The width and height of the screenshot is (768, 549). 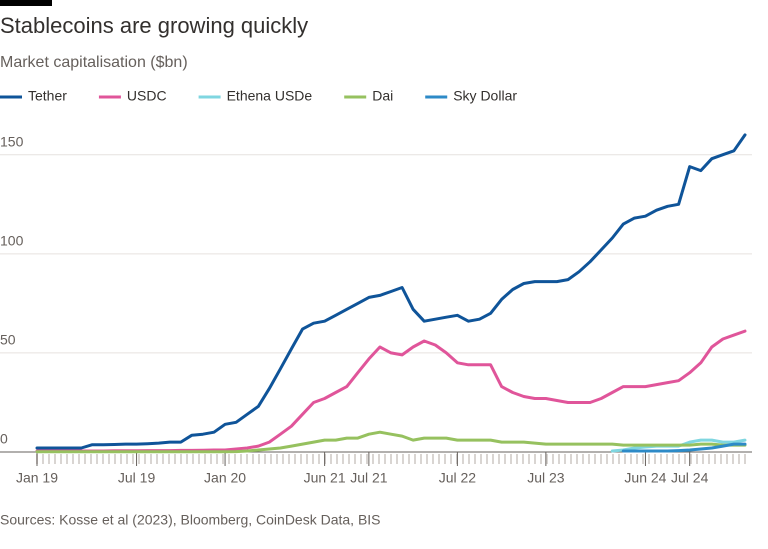 What do you see at coordinates (26, 3) in the screenshot?
I see `brand-bar` at bounding box center [26, 3].